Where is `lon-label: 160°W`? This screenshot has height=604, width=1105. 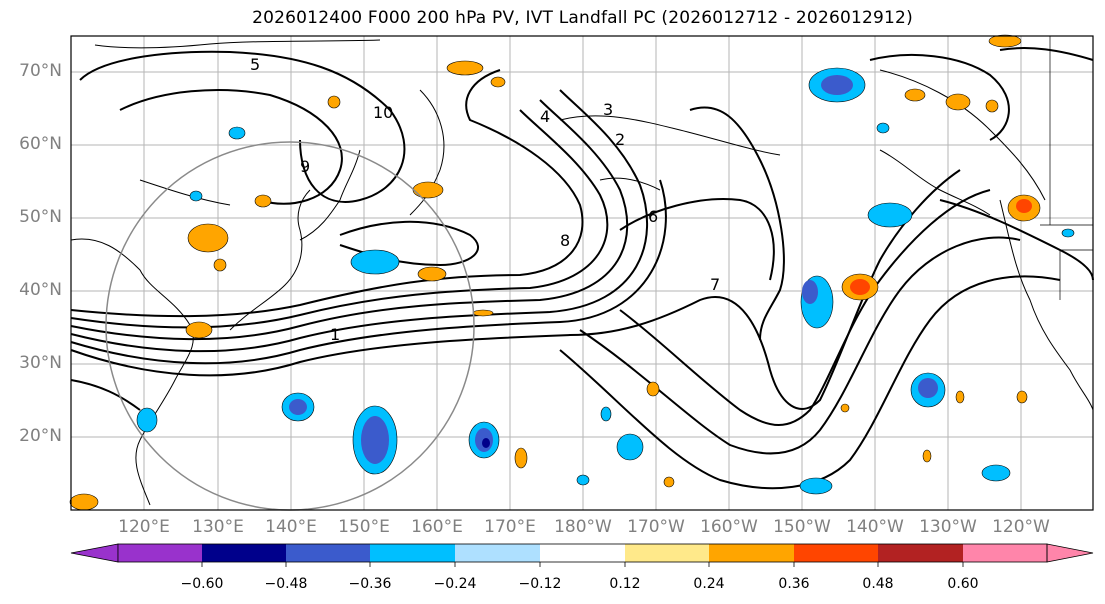 lon-label: 160°W is located at coordinates (729, 527).